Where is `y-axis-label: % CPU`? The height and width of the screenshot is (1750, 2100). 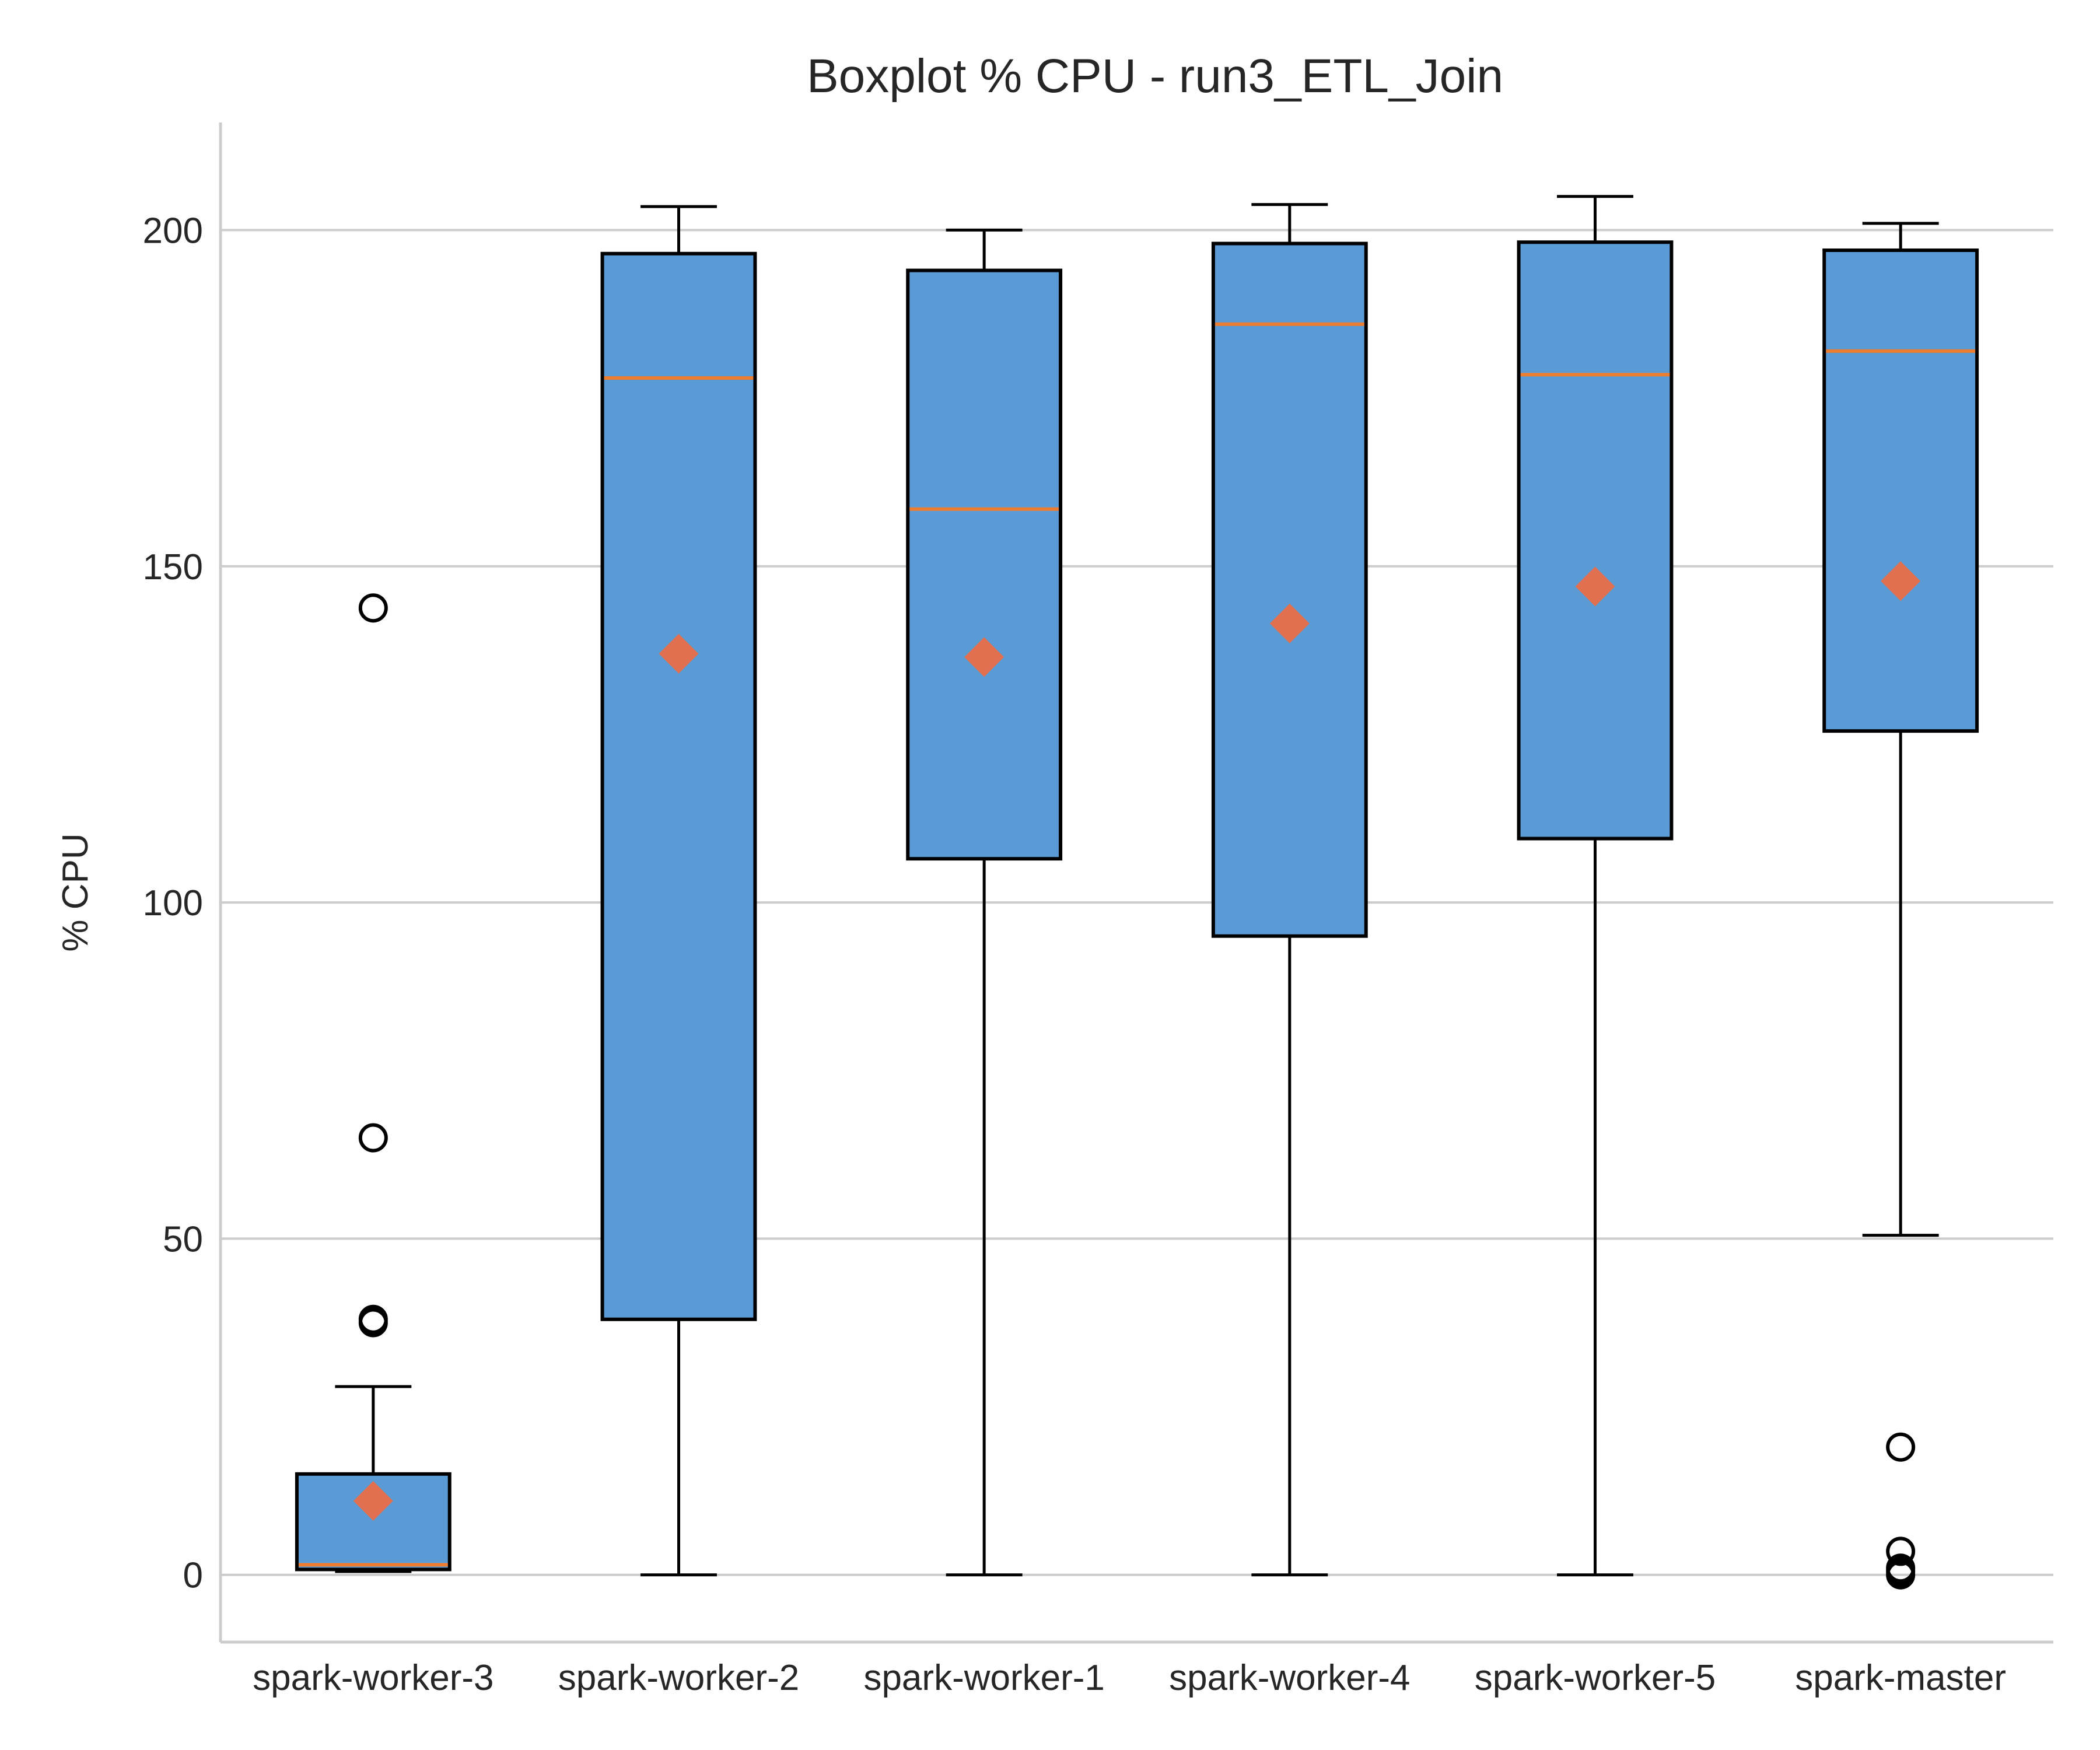
y-axis-label: % CPU is located at coordinates (75, 892).